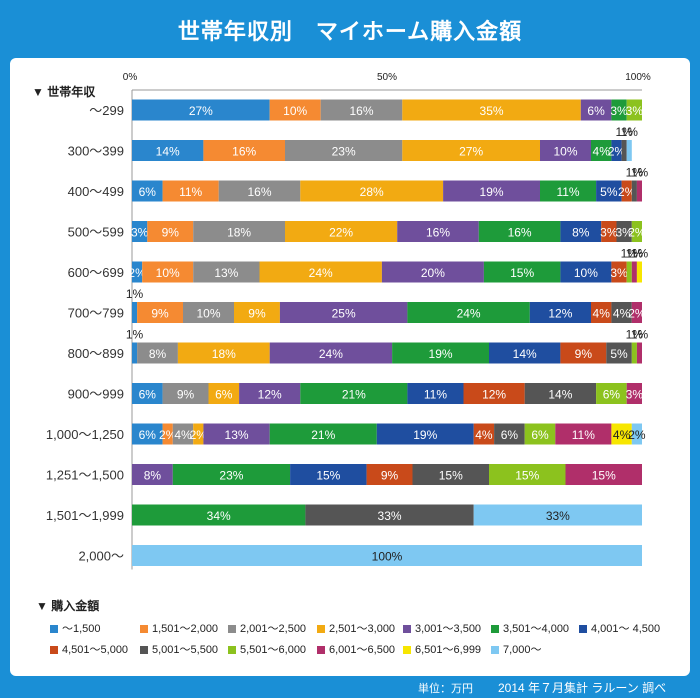  Describe the element at coordinates (96, 313) in the screenshot. I see `category-label: 700～799` at that location.